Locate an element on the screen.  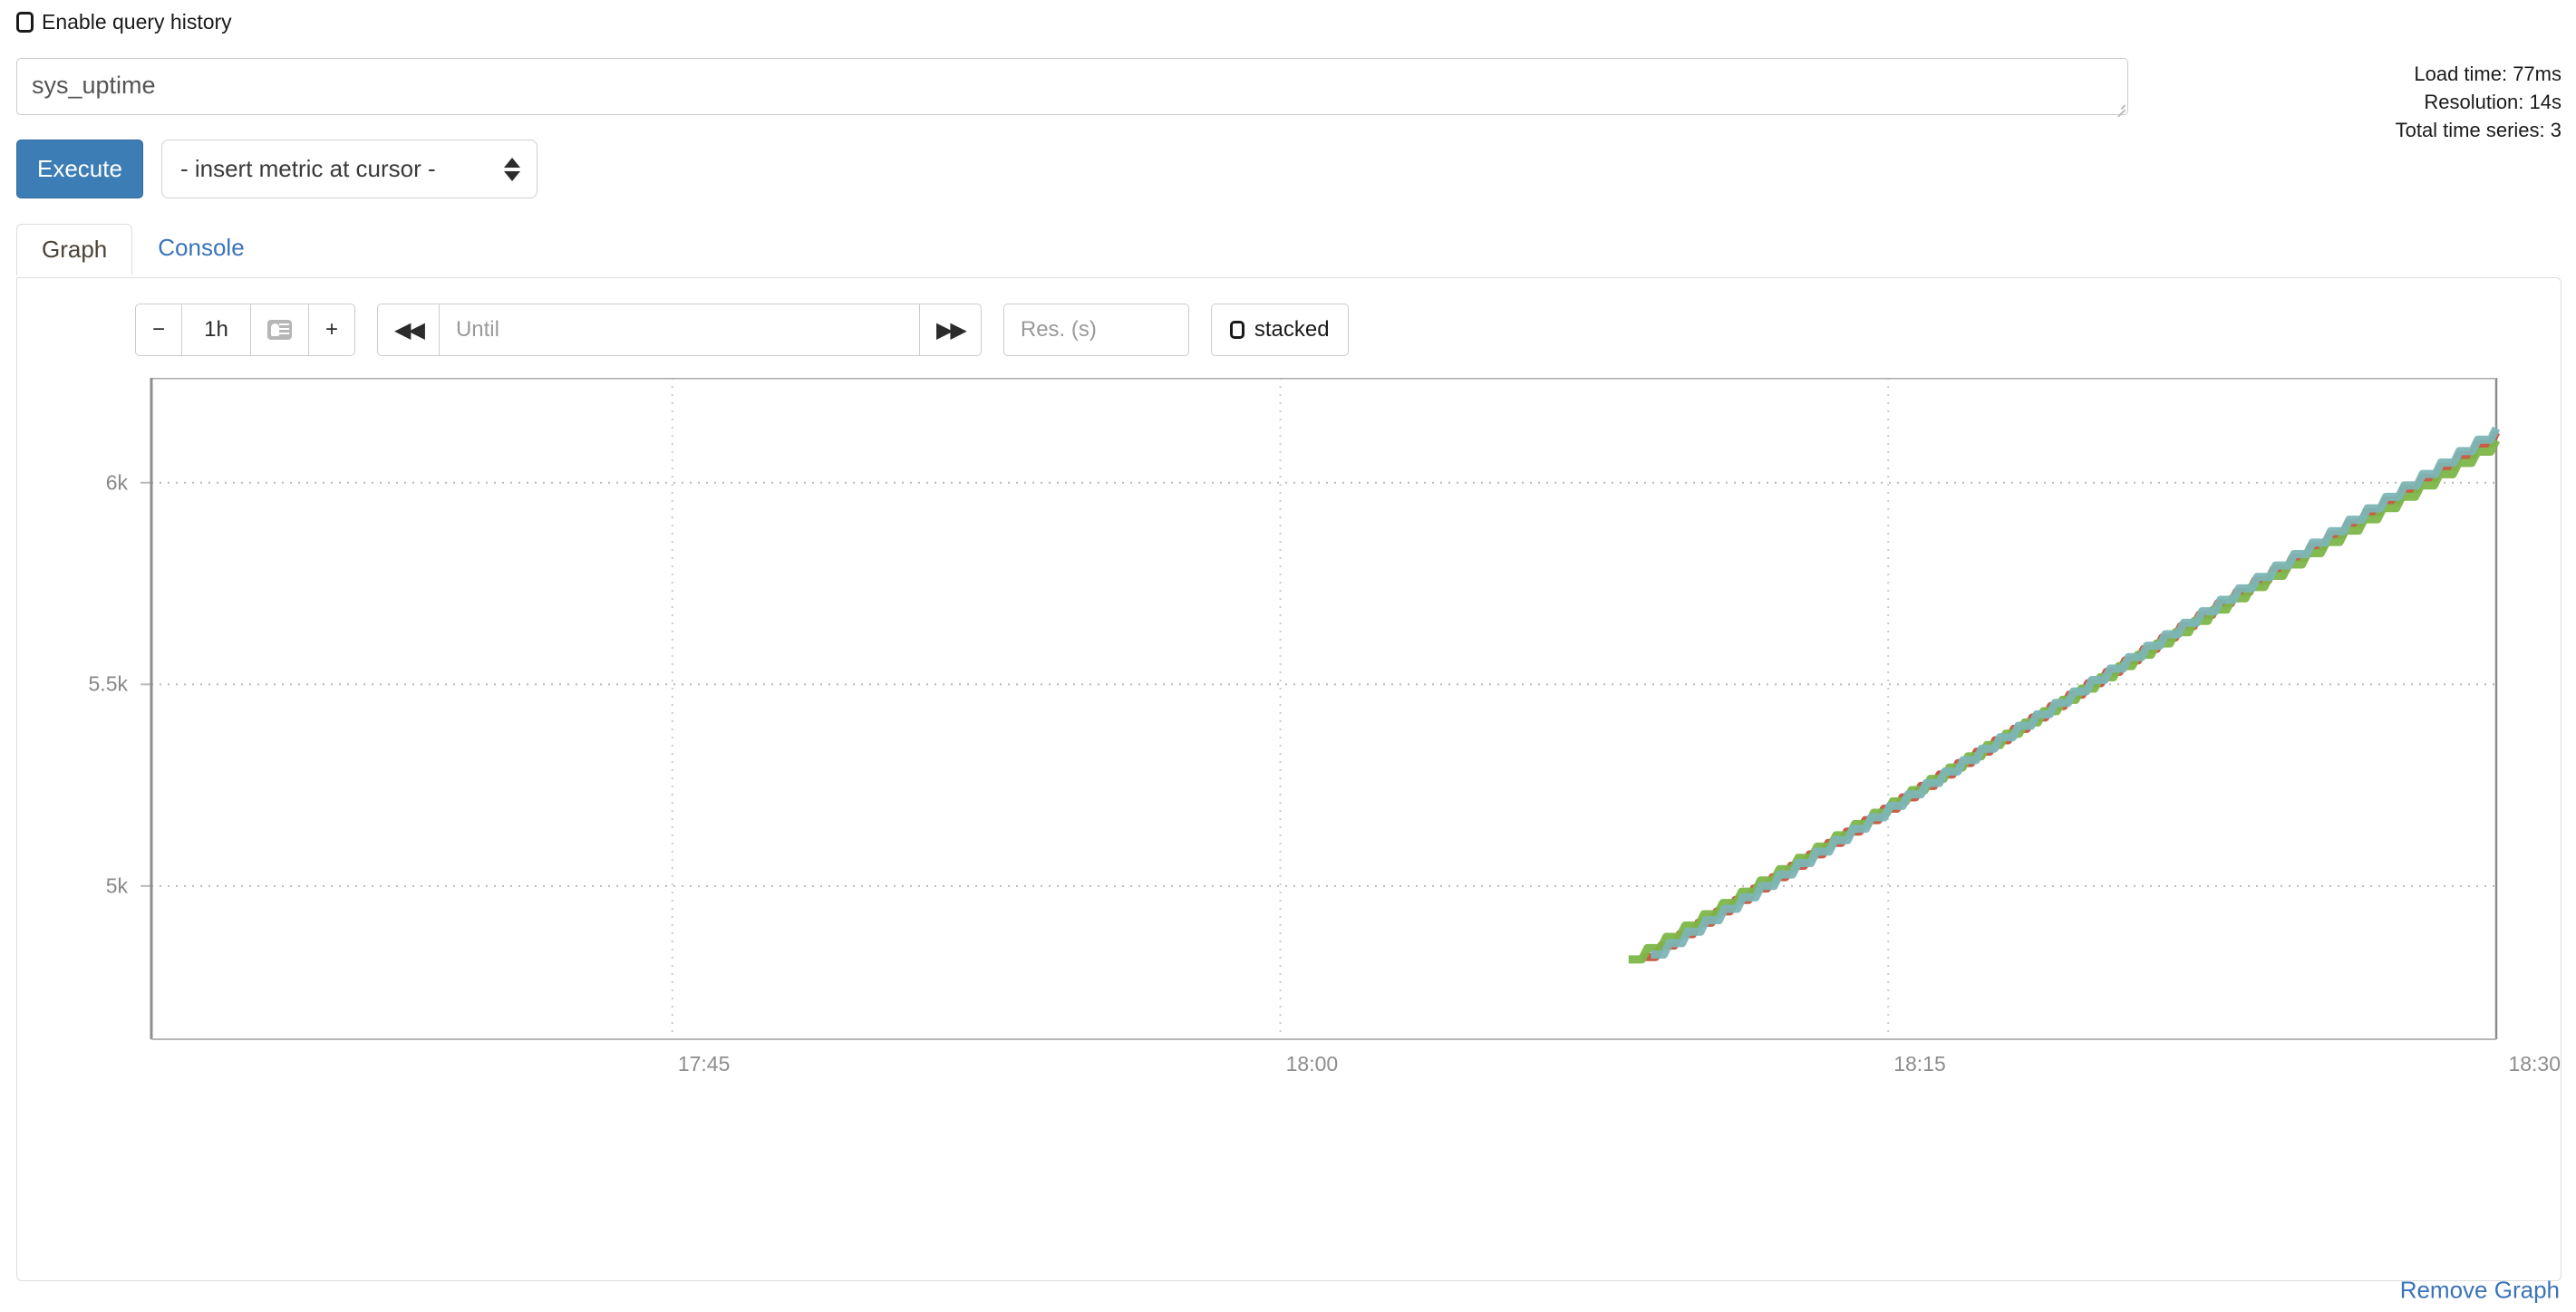
time-navigation-group: ◀◀ Until ▶▶ is located at coordinates (679, 330).